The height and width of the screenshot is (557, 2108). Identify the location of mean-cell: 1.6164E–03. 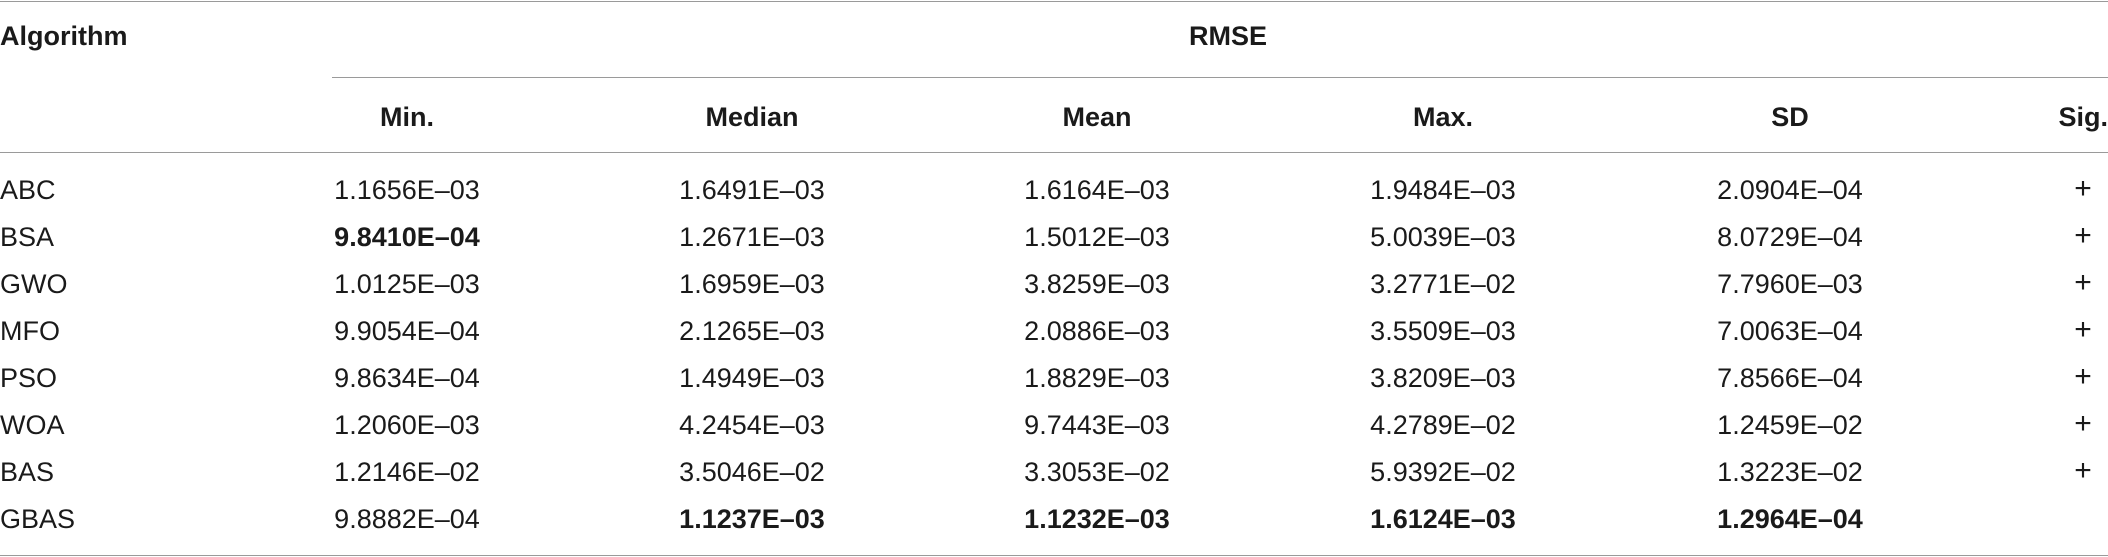
(1097, 190).